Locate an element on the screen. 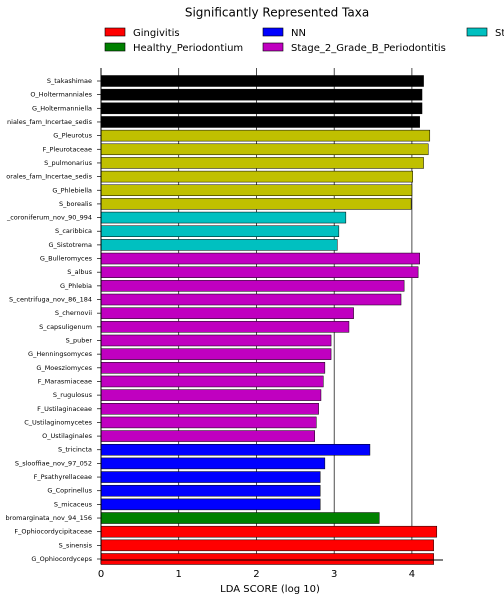 The height and width of the screenshot is (608, 504). x-axis-label: LDA SCORE (log 10) is located at coordinates (270, 589).